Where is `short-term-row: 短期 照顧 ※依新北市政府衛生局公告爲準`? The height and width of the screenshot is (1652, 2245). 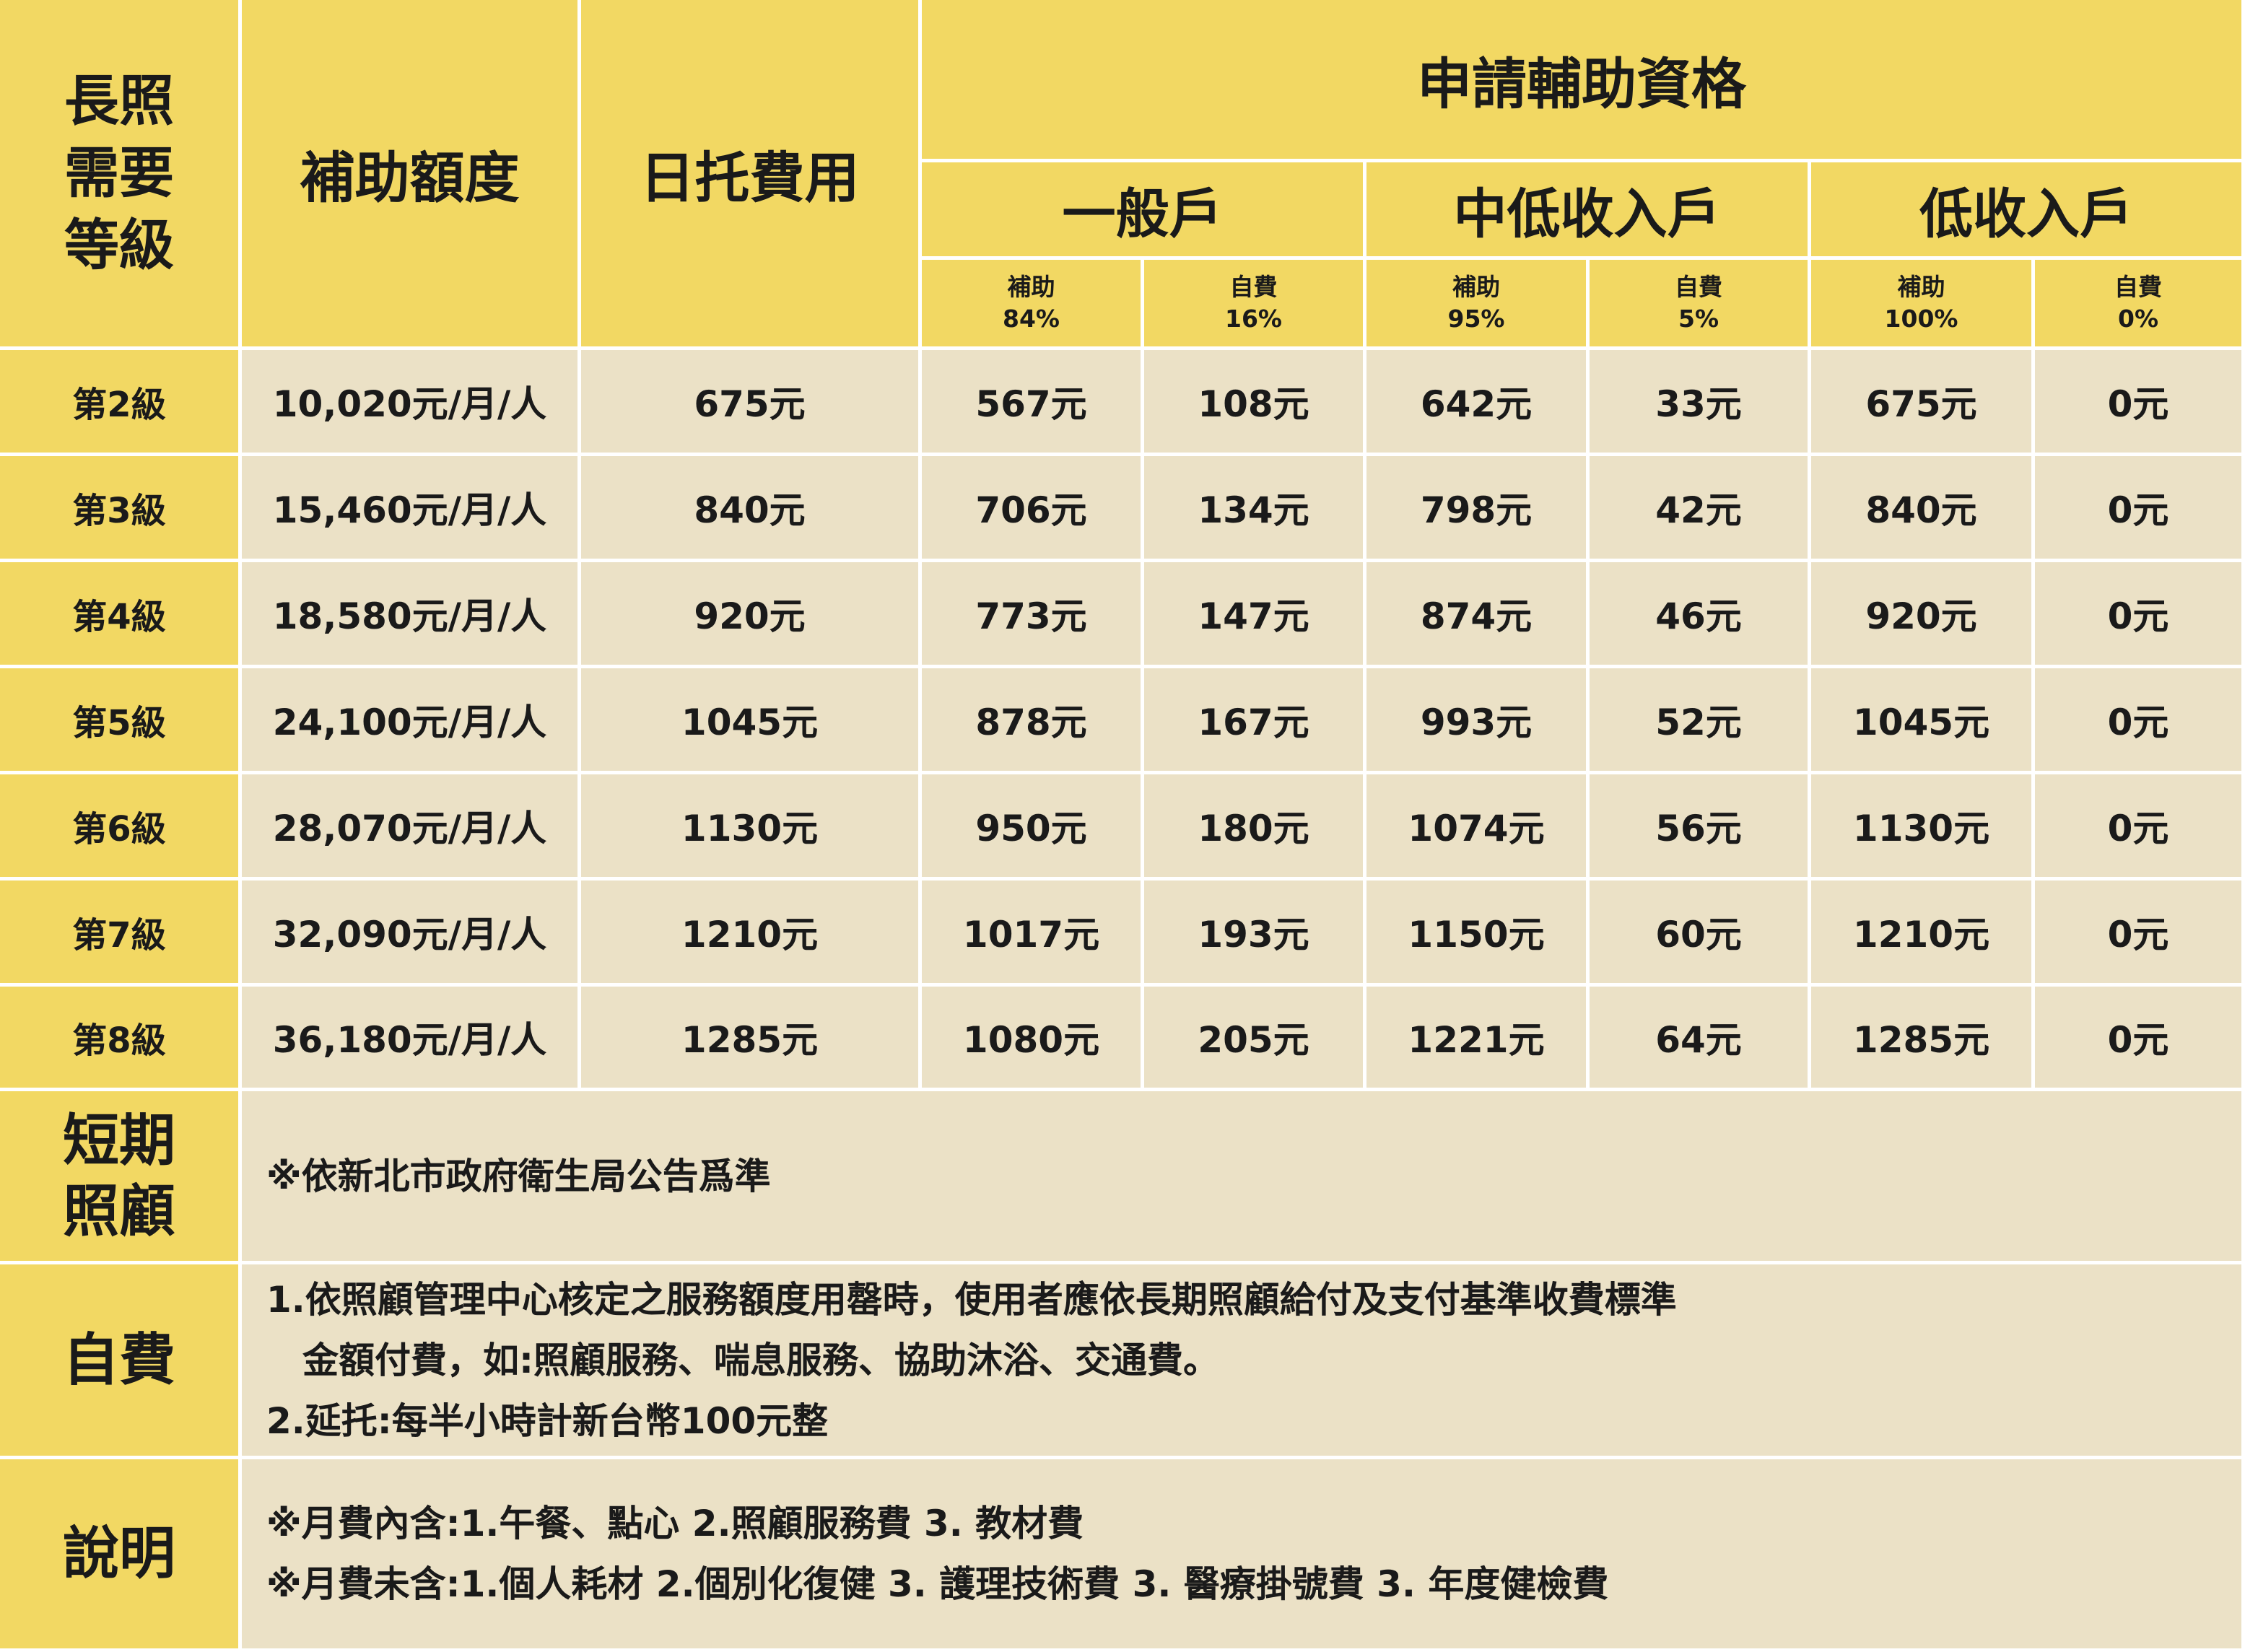 short-term-row: 短期 照顧 ※依新北市政府衛生局公告爲準 is located at coordinates (1122, 1177).